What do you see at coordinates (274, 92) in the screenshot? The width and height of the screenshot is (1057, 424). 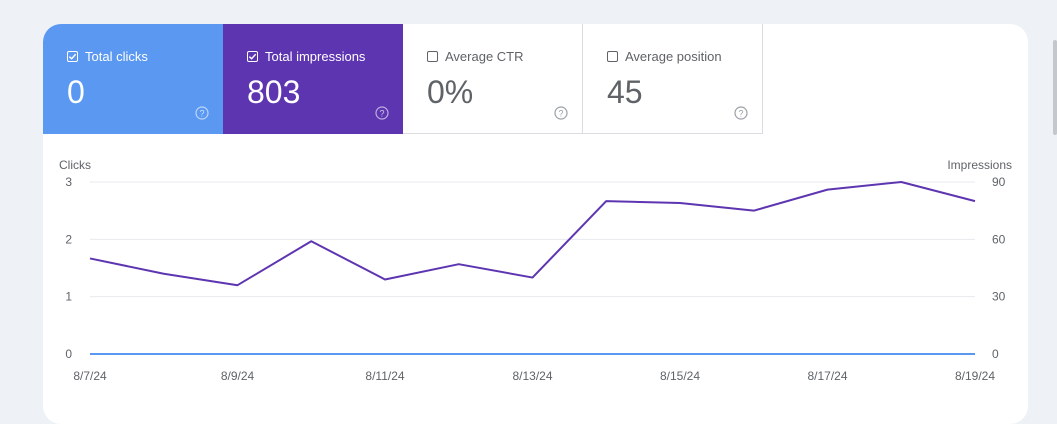 I see `metric-value: 803` at bounding box center [274, 92].